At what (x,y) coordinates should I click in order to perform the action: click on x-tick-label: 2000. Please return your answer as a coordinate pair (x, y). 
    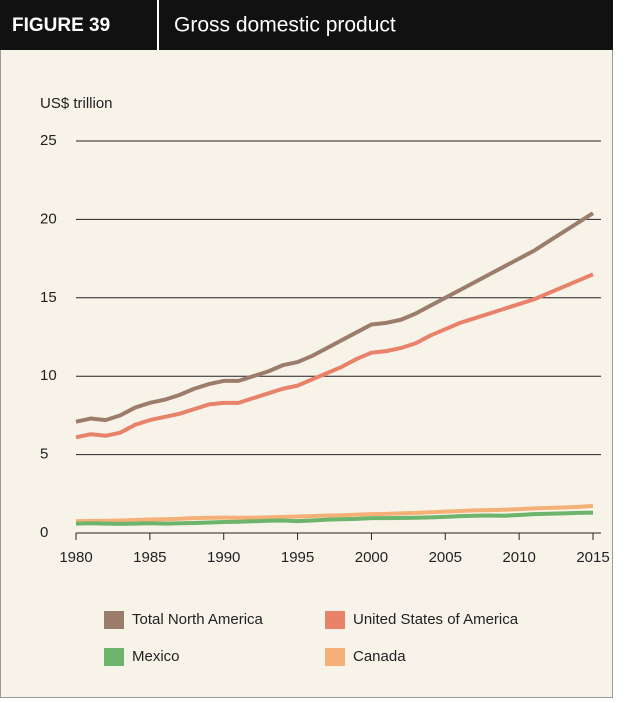
    Looking at the image, I should click on (371, 557).